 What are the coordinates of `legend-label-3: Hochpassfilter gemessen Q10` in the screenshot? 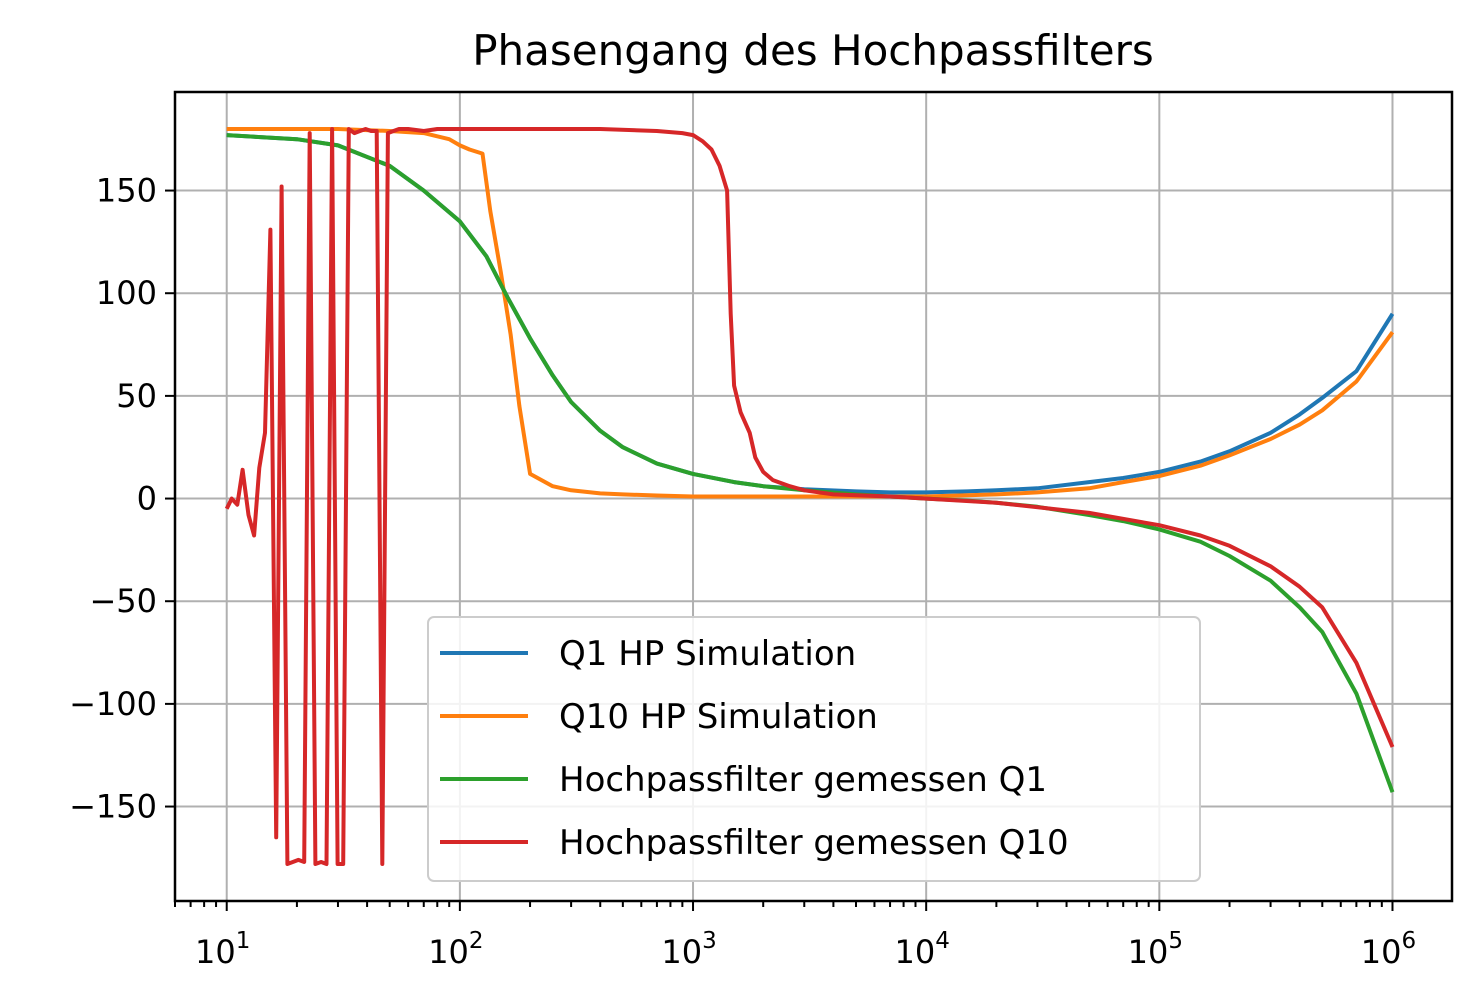 It's located at (814, 843).